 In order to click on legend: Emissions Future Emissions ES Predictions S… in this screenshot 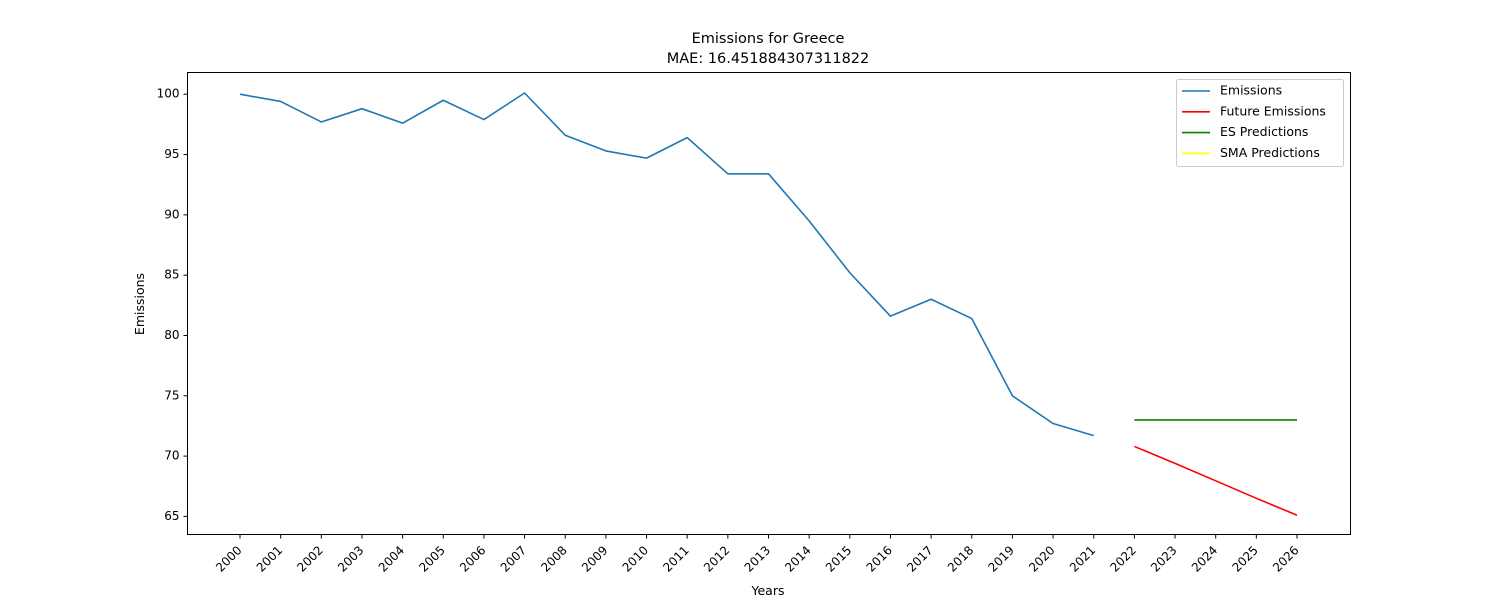, I will do `click(1260, 123)`.